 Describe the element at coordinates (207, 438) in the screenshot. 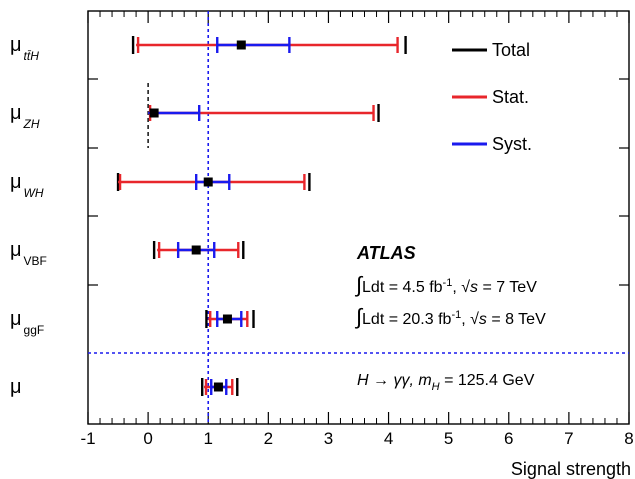

I see `x-tick-label: 1` at that location.